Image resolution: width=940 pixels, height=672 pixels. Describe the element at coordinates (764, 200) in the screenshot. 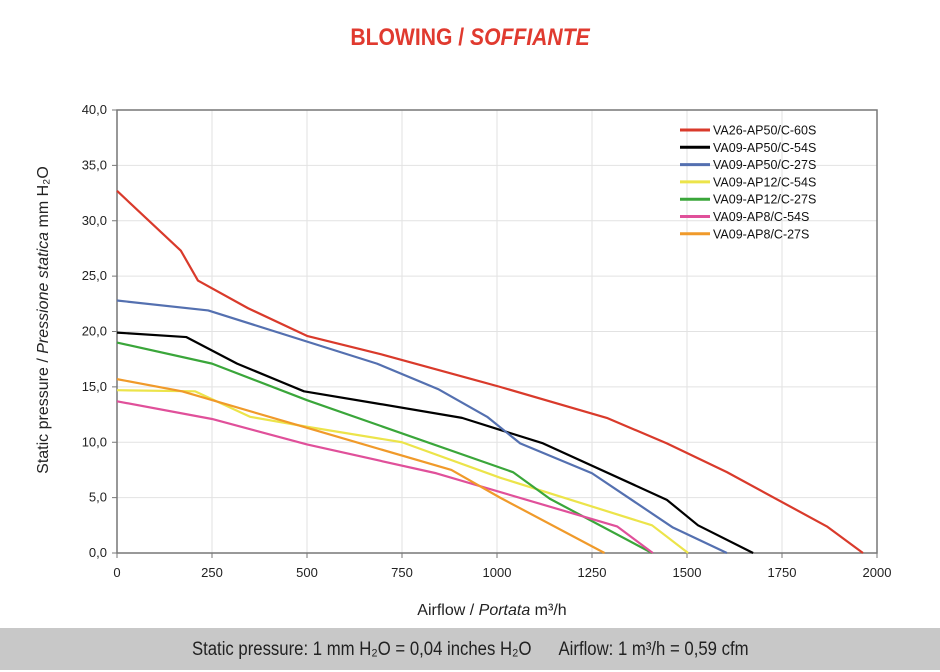

I see `legend-label: VA09-AP12/C-27S` at that location.